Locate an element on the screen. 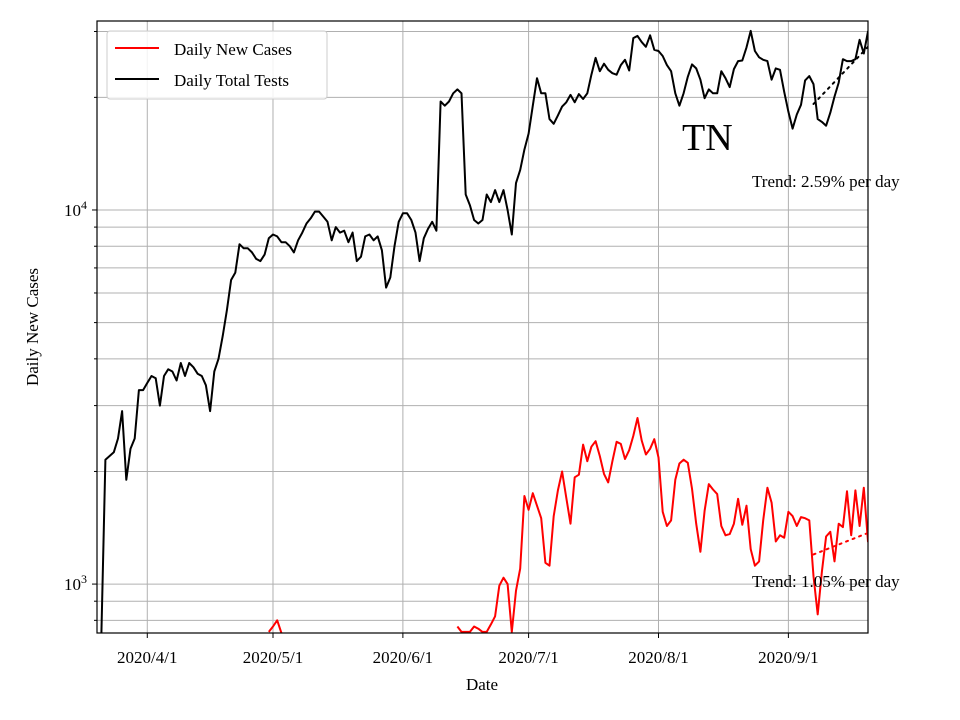  y-ticks: 10³ 10⁴ is located at coordinates (80, 325).